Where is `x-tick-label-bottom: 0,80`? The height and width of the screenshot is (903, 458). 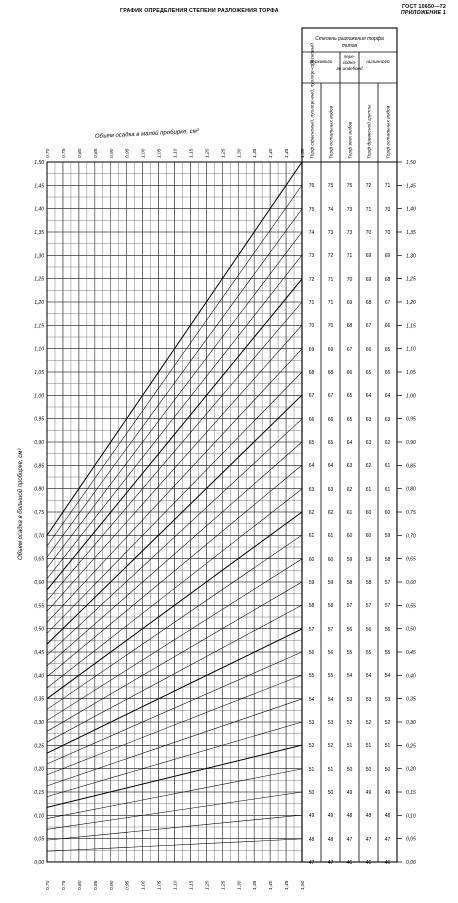 x-tick-label-bottom: 0,80 is located at coordinates (80, 885).